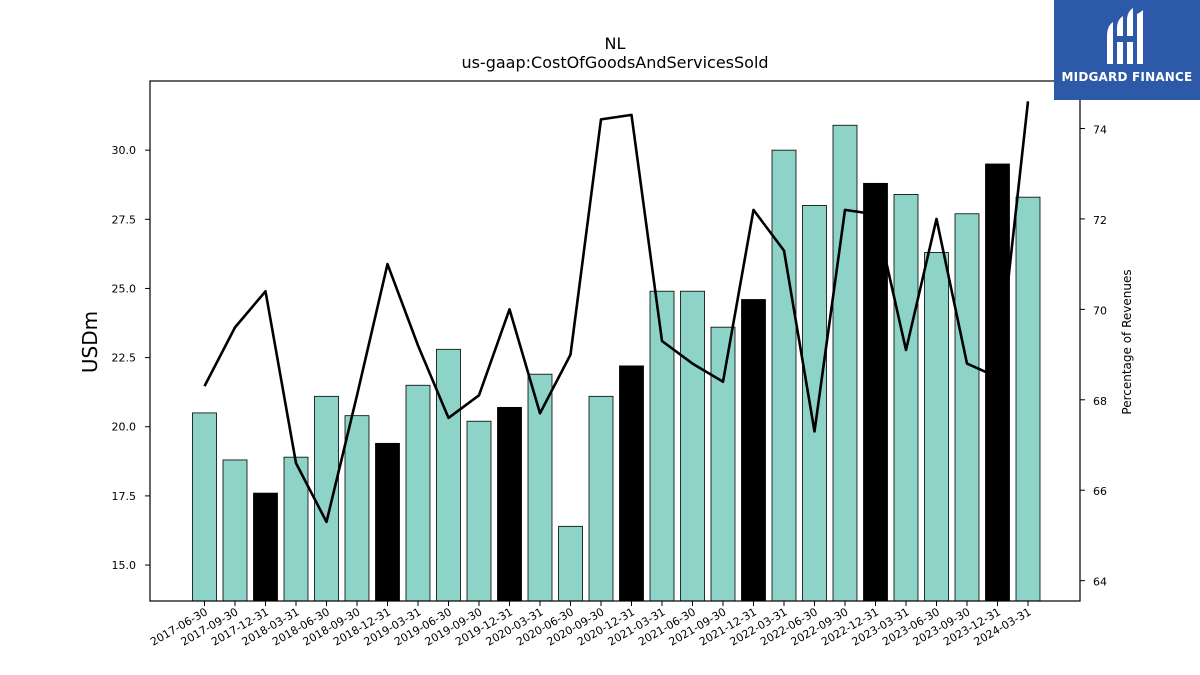  I want to click on y-tick-label: 27.5, so click(124, 219).